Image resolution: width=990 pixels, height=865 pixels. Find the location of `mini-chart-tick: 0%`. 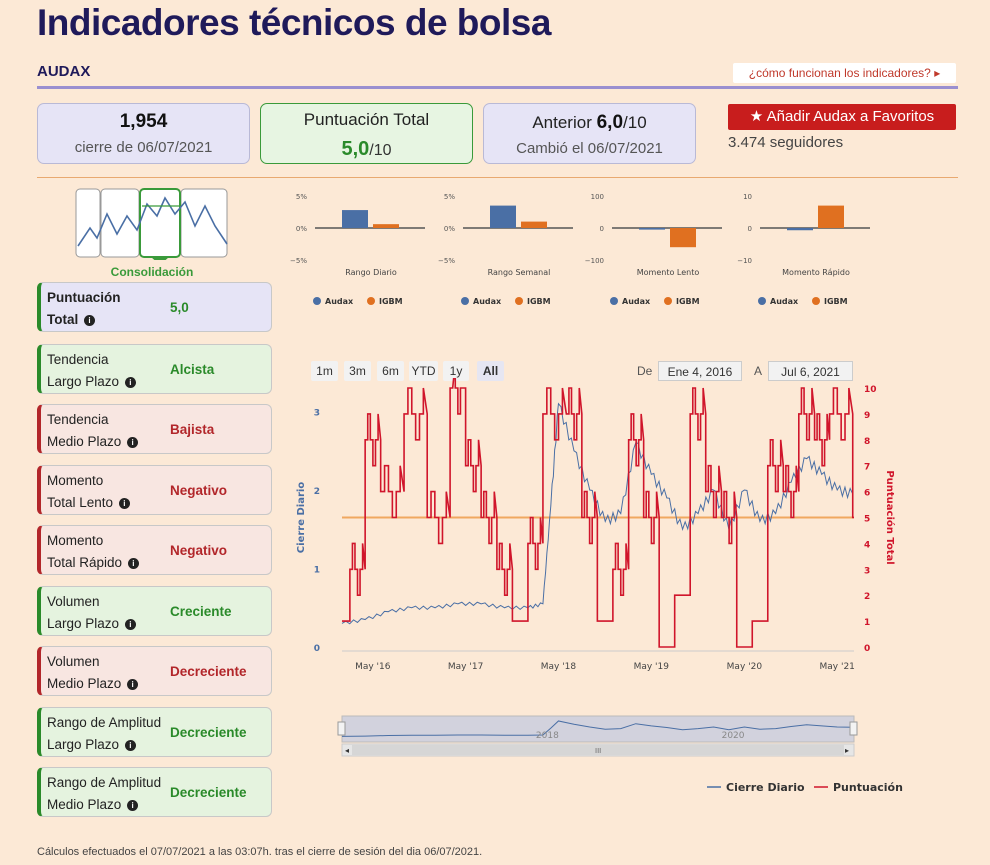

mini-chart-tick: 0% is located at coordinates (449, 229).